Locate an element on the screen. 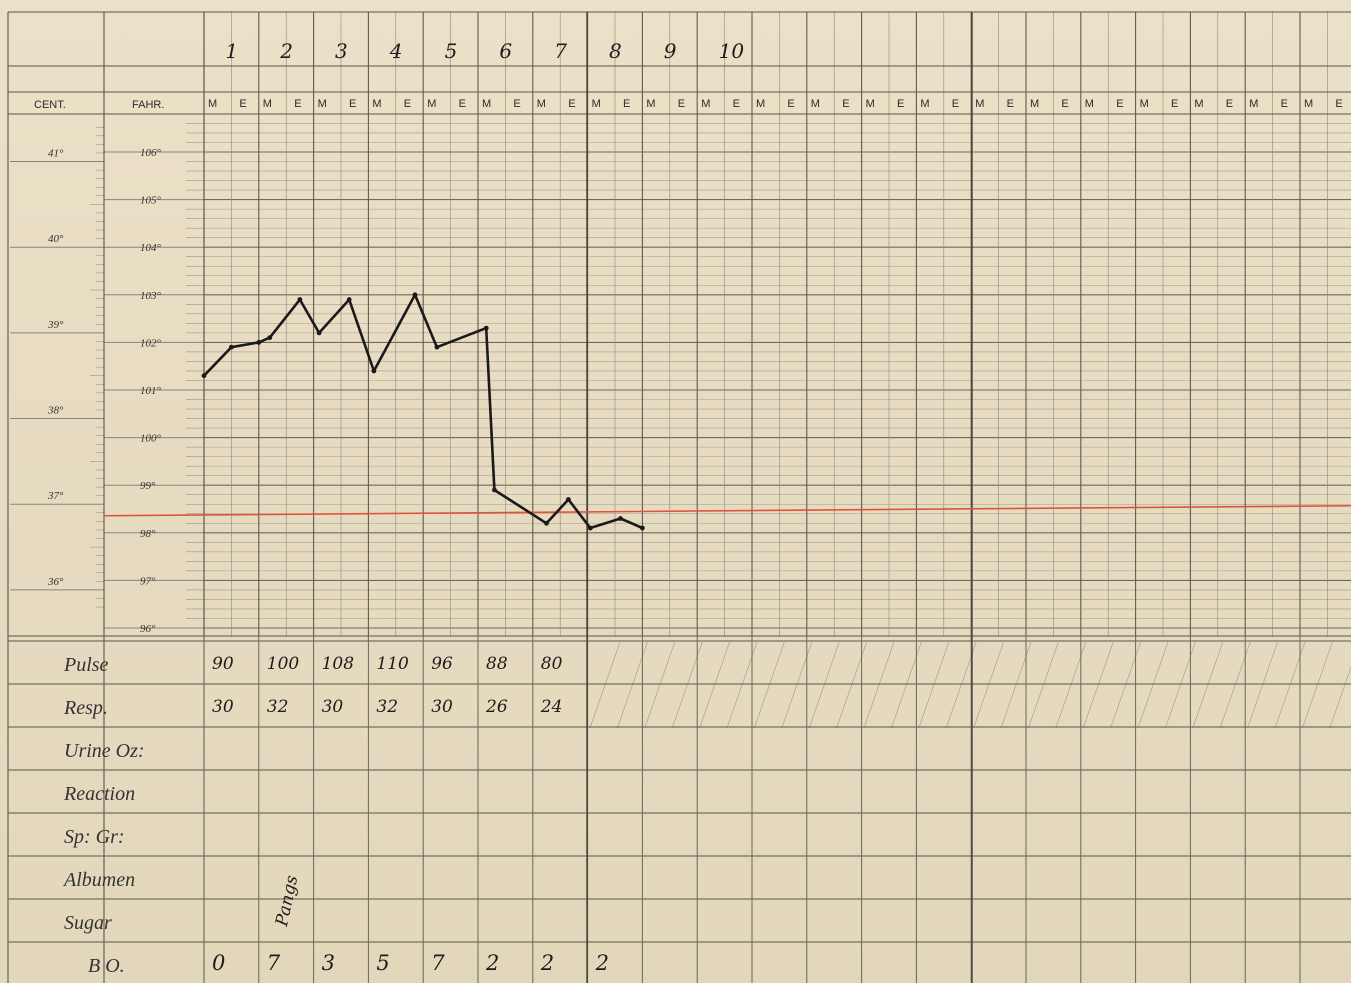 Image resolution: width=1351 pixels, height=983 pixels. bo-value: 3 is located at coordinates (328, 963).